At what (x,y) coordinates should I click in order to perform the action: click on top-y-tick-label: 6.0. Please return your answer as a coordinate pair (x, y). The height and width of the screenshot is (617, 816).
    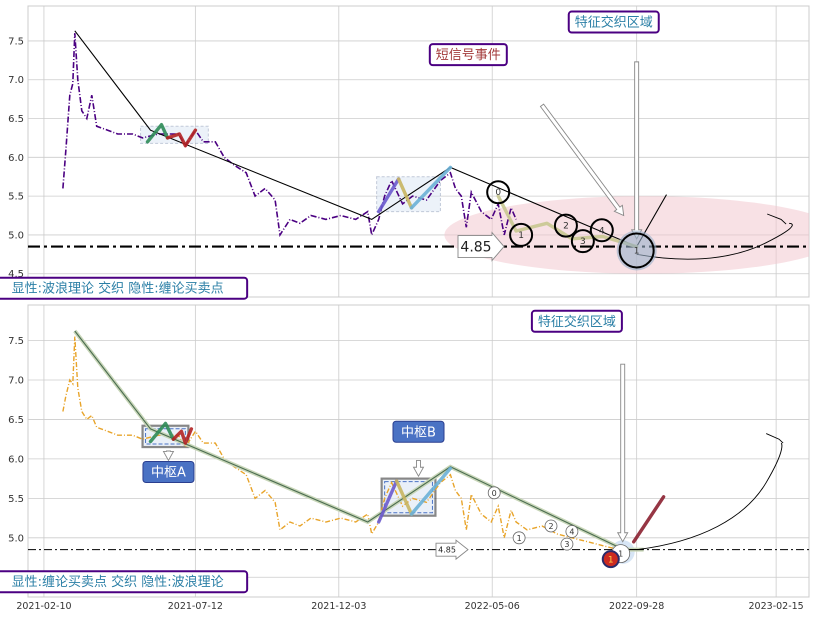
    Looking at the image, I should click on (16, 158).